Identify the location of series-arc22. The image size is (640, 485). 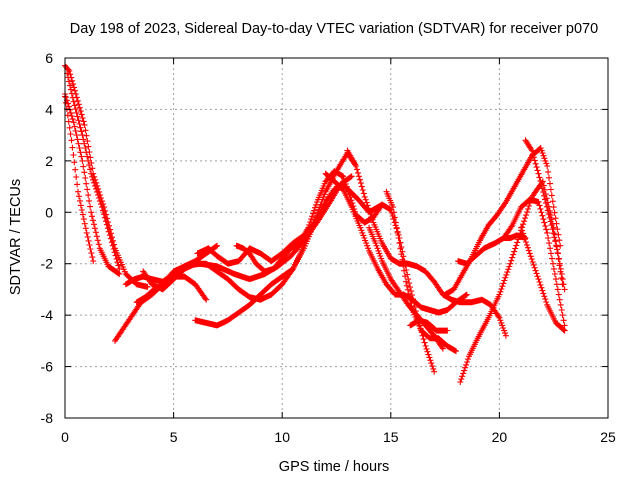
(514, 236).